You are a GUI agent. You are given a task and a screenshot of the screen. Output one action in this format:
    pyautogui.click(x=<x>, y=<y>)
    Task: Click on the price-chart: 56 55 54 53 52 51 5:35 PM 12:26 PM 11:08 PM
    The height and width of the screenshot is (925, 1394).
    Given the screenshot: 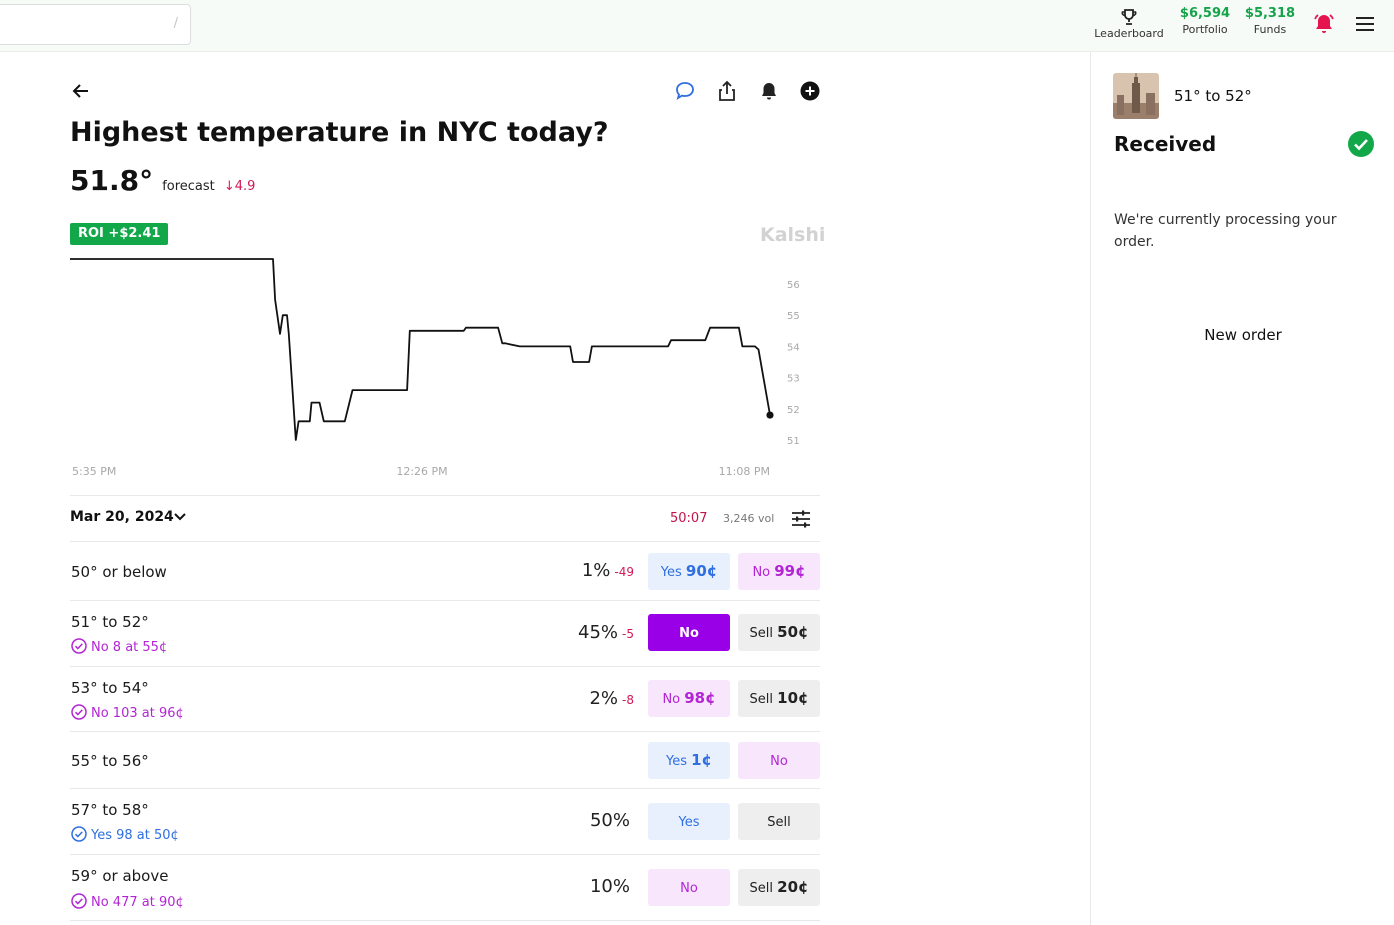 What is the action you would take?
    pyautogui.click(x=435, y=368)
    